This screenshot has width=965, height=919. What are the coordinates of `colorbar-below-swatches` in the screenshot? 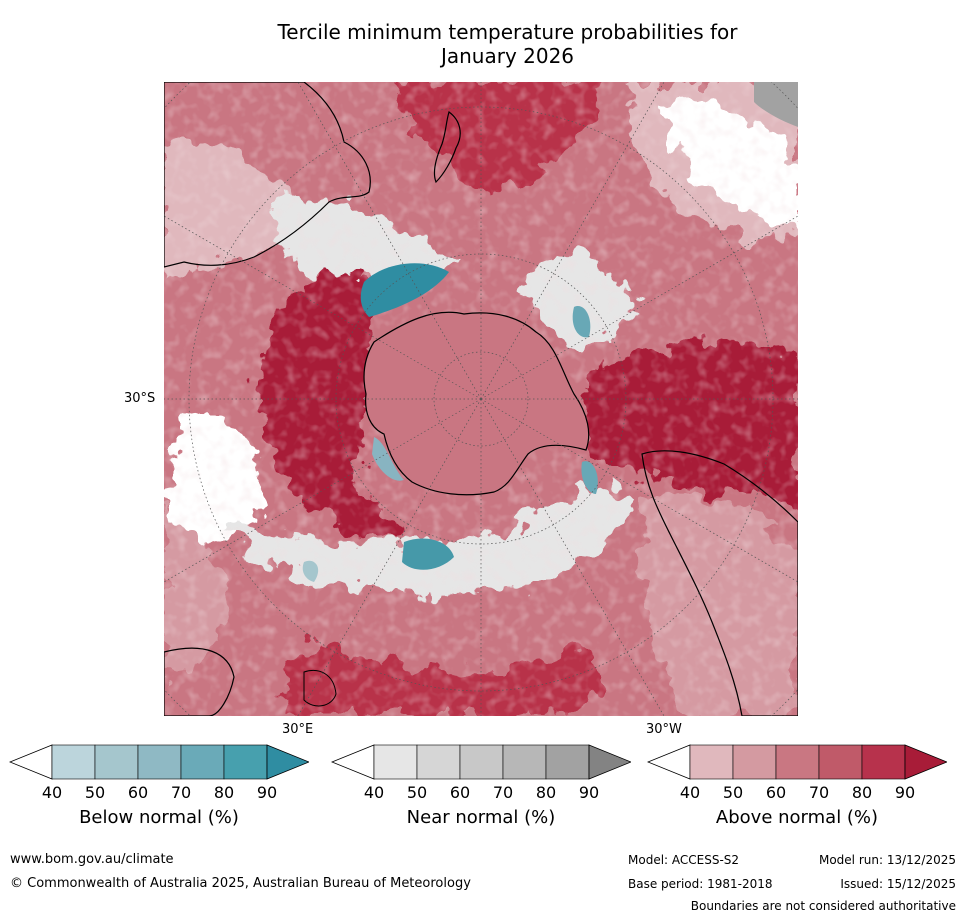 It's located at (159, 762).